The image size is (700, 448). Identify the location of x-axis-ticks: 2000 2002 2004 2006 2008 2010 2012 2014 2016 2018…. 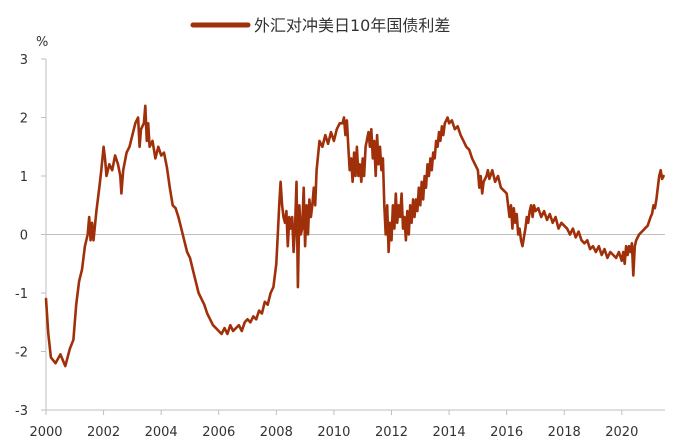
(333, 425).